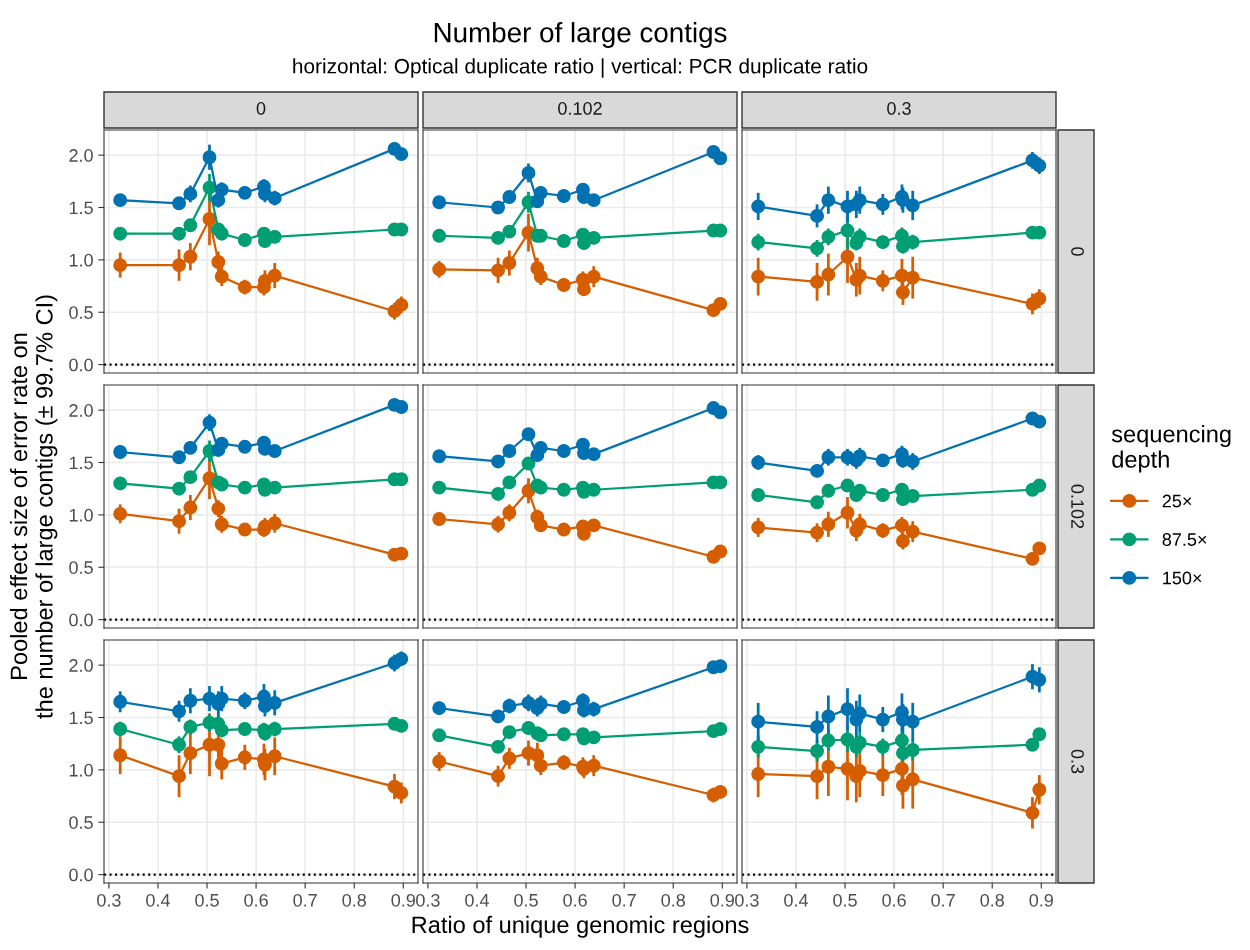  I want to click on y2-axis-title: 0.102, so click(1077, 506).